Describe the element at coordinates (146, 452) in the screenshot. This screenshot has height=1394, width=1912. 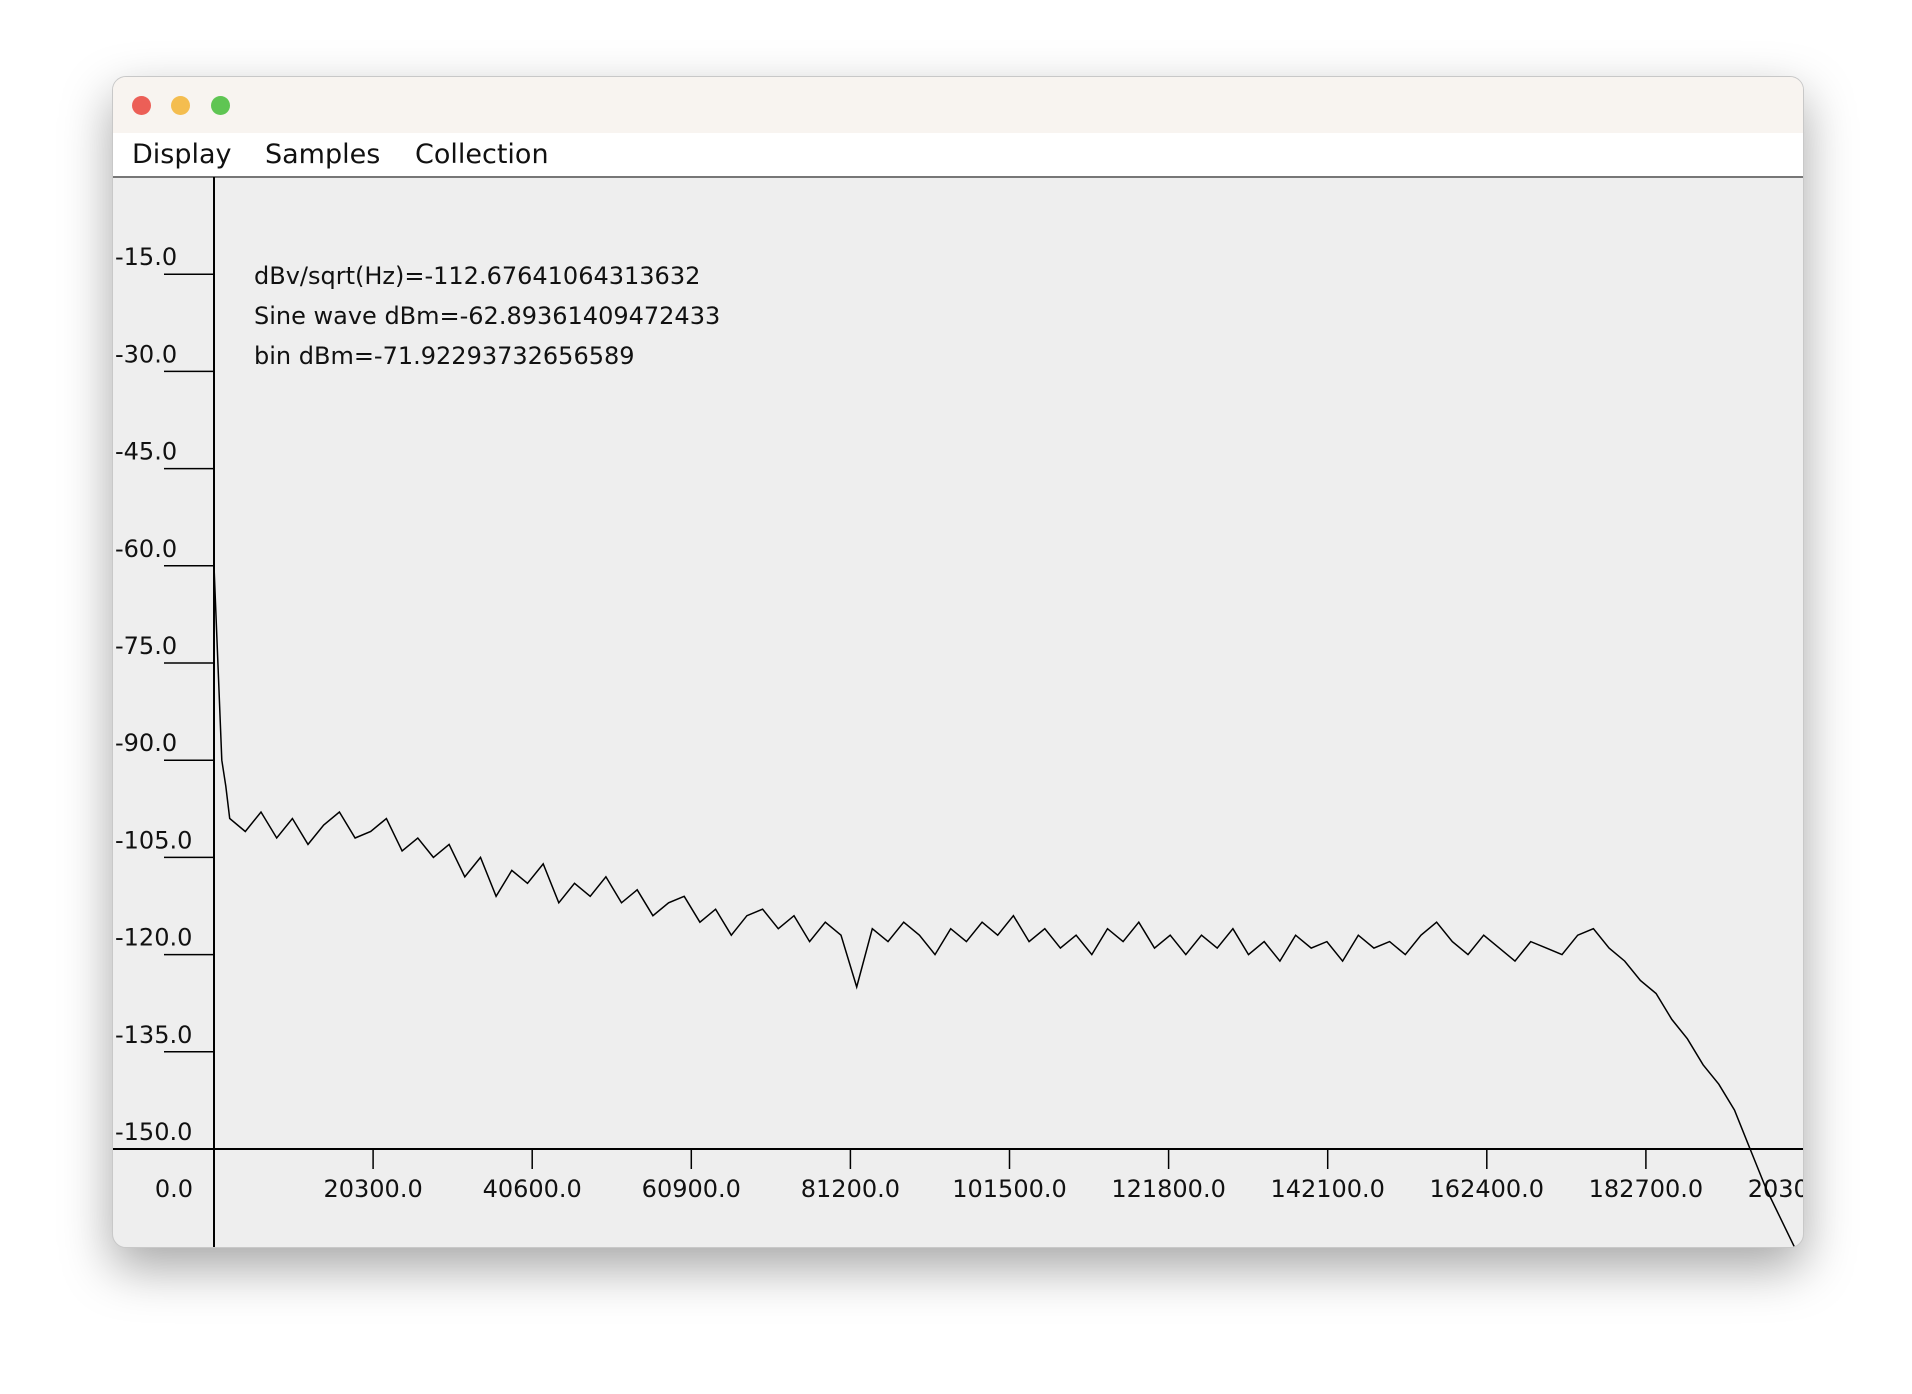
I see `y-tick-label: -45.0` at that location.